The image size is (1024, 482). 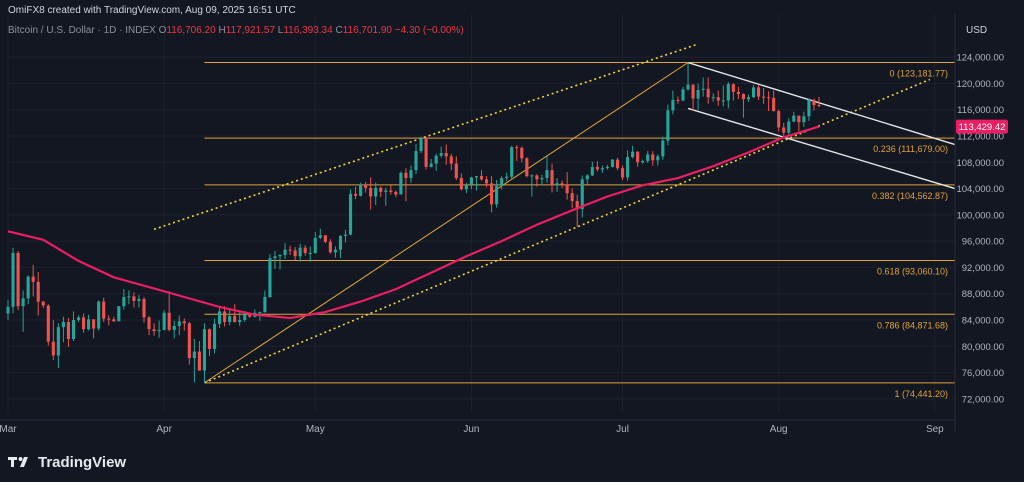 What do you see at coordinates (980, 215) in the screenshot?
I see `price-tick-label: 100,000.00` at bounding box center [980, 215].